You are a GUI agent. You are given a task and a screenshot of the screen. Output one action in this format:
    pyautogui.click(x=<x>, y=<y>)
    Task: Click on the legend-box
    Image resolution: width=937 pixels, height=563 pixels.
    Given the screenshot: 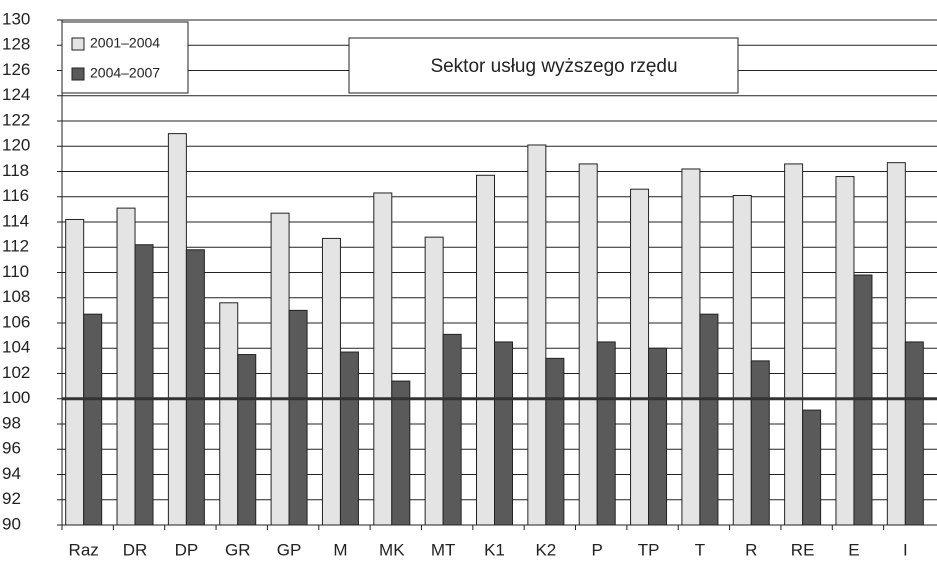 What is the action you would take?
    pyautogui.click(x=125, y=57)
    